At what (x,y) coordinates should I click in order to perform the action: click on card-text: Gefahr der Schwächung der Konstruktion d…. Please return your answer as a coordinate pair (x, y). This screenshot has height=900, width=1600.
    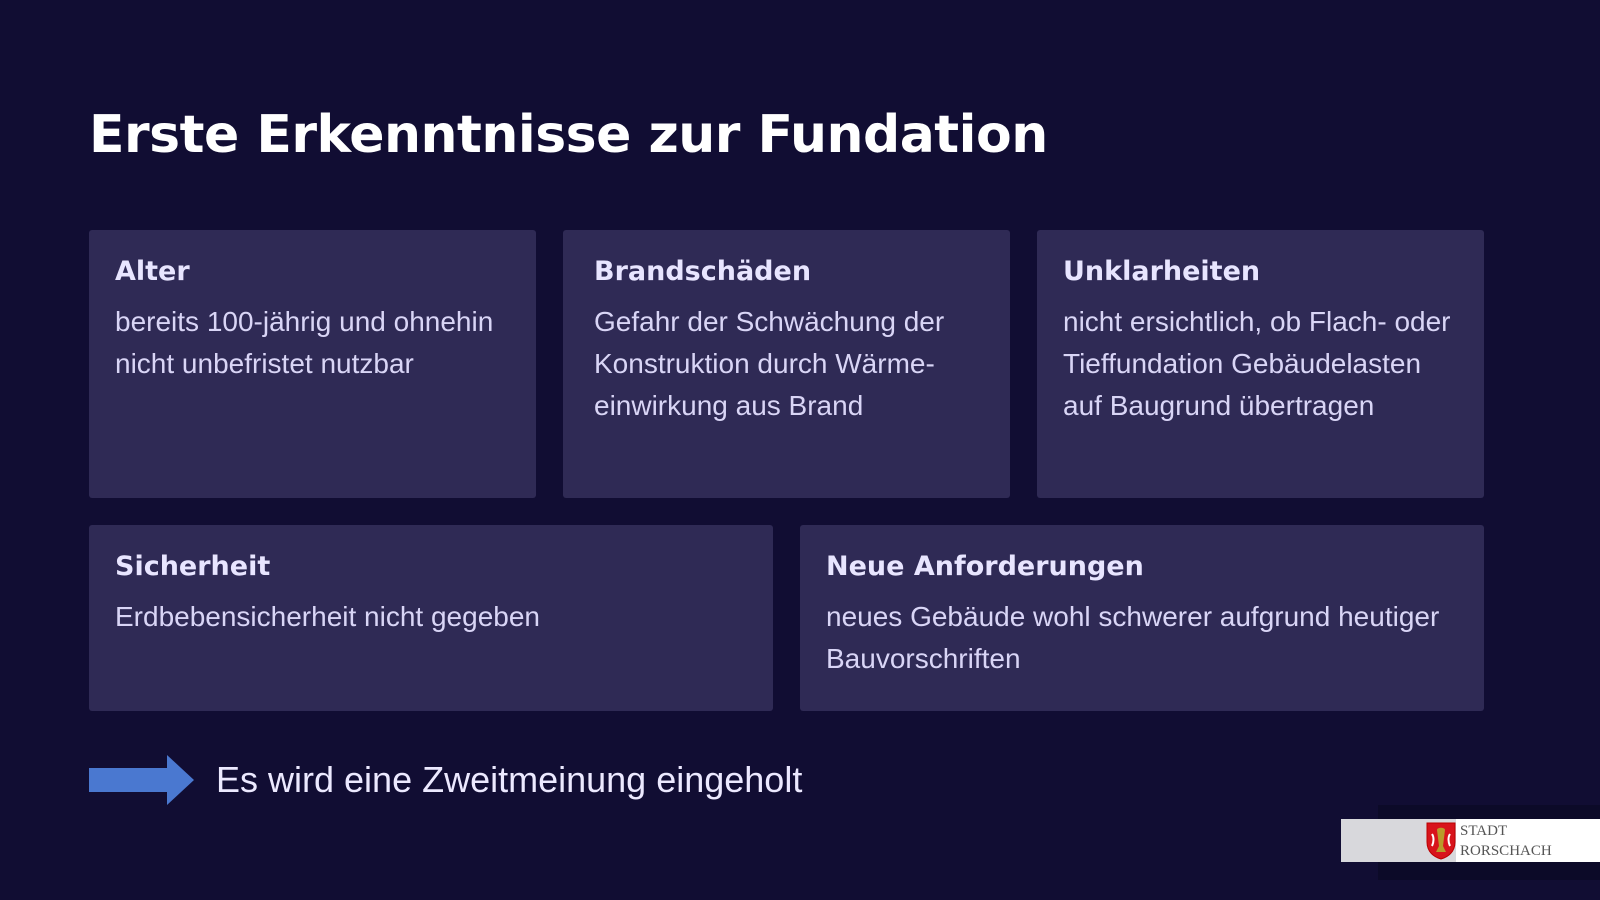
    Looking at the image, I should click on (769, 363).